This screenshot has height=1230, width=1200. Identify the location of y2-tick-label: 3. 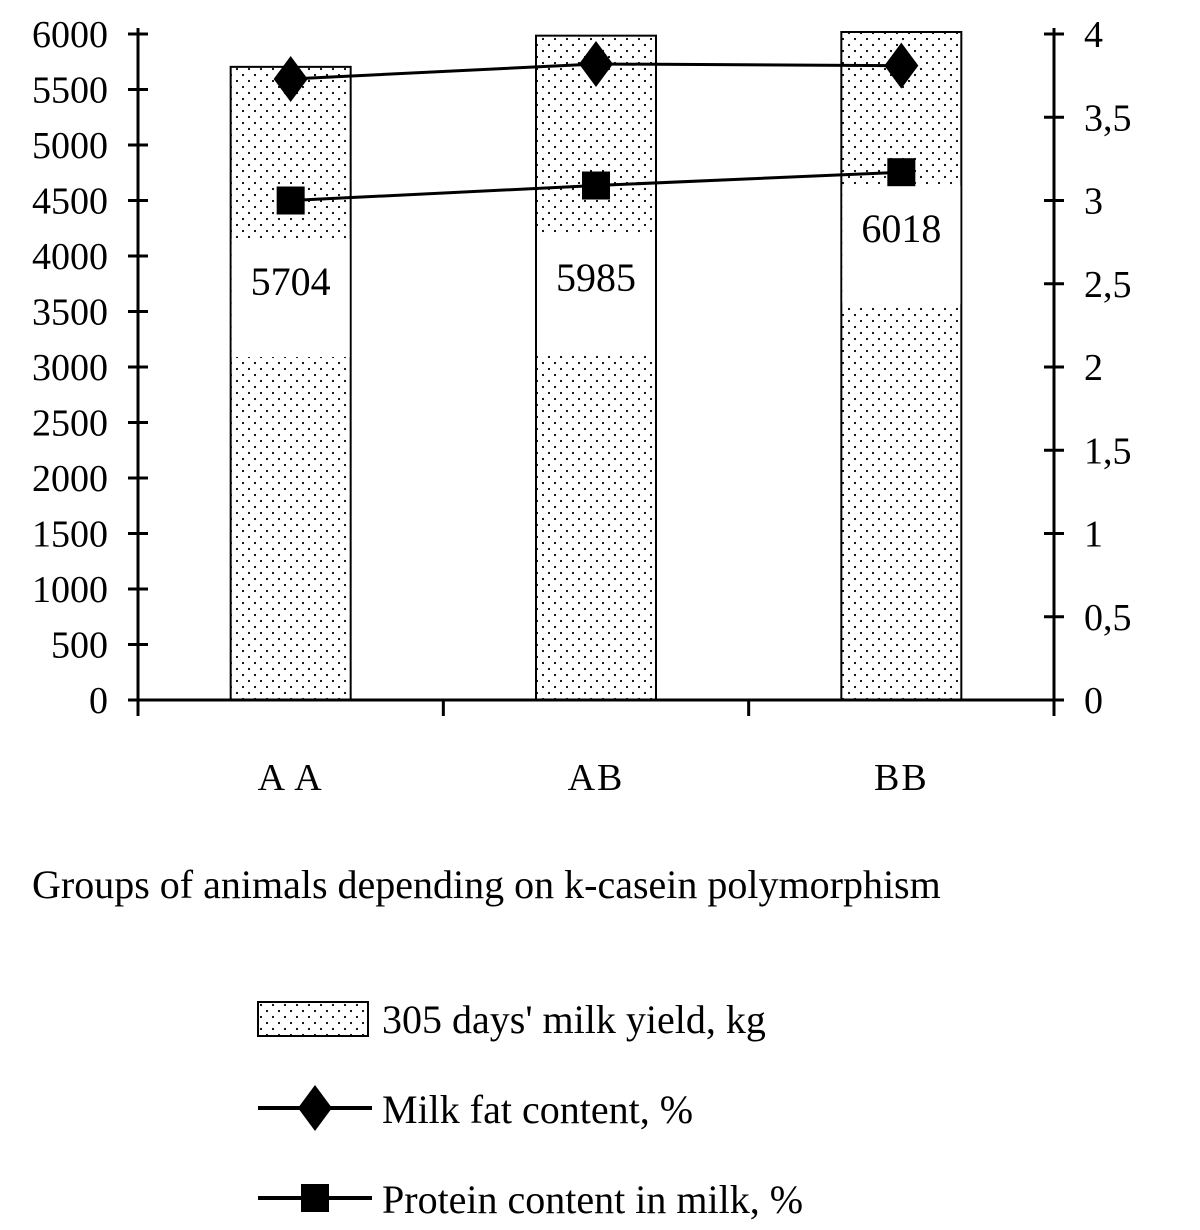
(1093, 202).